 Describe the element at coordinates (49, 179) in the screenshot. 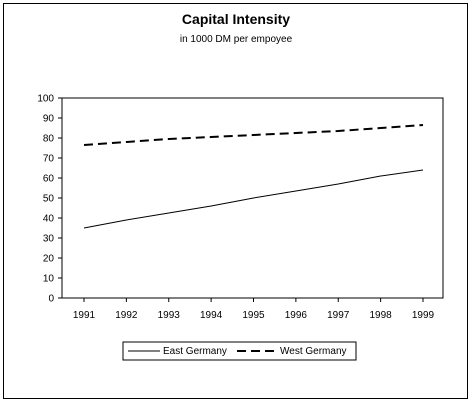

I see `y-tick-label: 60` at that location.